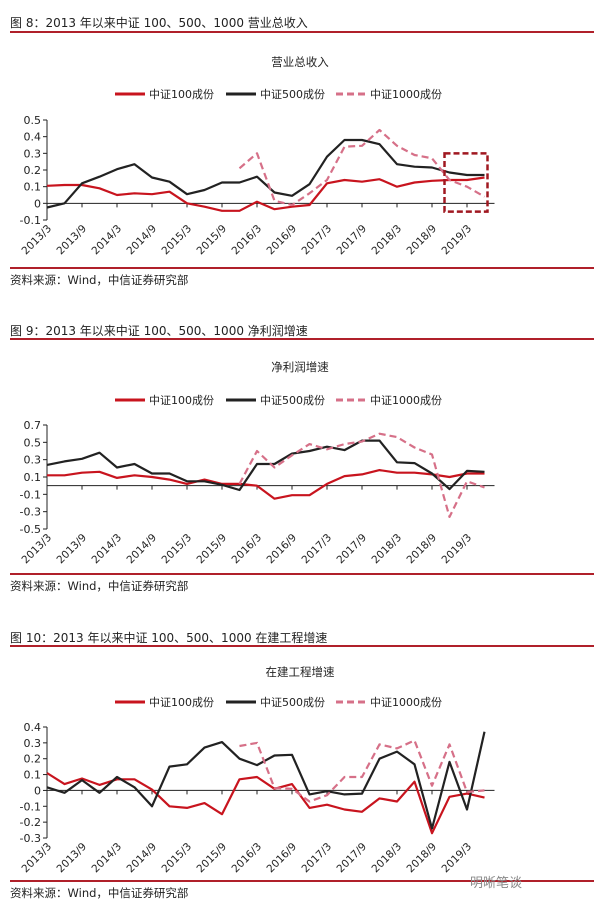 The image size is (600, 905). What do you see at coordinates (169, 638) in the screenshot?
I see `figure-10-header: 图 10：2013 年以来中证 100、500、1000 在建工程增速` at bounding box center [169, 638].